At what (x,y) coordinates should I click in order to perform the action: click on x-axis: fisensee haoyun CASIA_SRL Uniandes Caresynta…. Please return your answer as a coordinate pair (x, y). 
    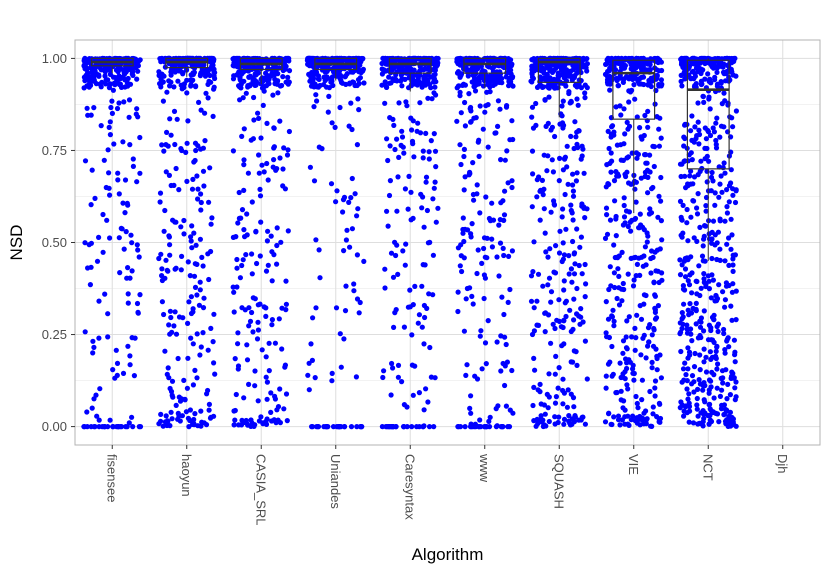
    Looking at the image, I should click on (447, 485).